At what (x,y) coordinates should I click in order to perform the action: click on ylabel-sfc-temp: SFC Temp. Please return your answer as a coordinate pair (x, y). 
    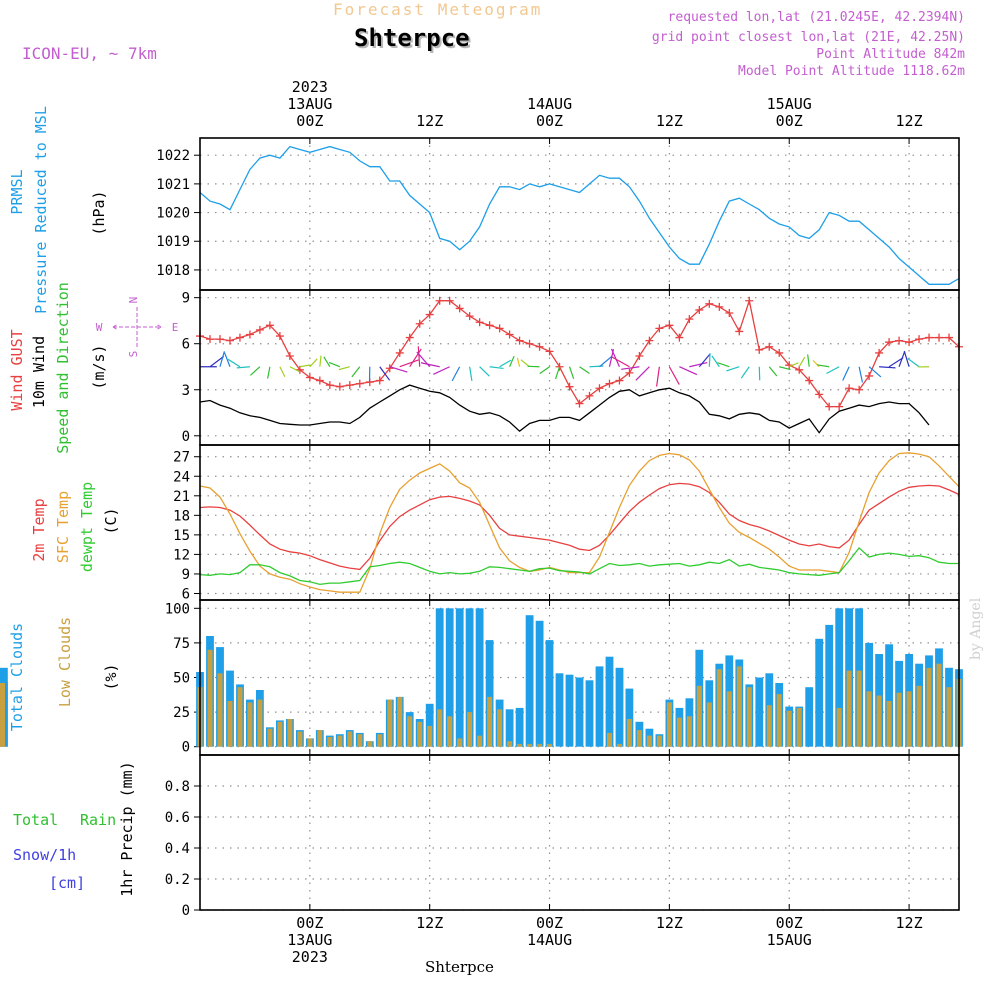
    Looking at the image, I should click on (63, 527).